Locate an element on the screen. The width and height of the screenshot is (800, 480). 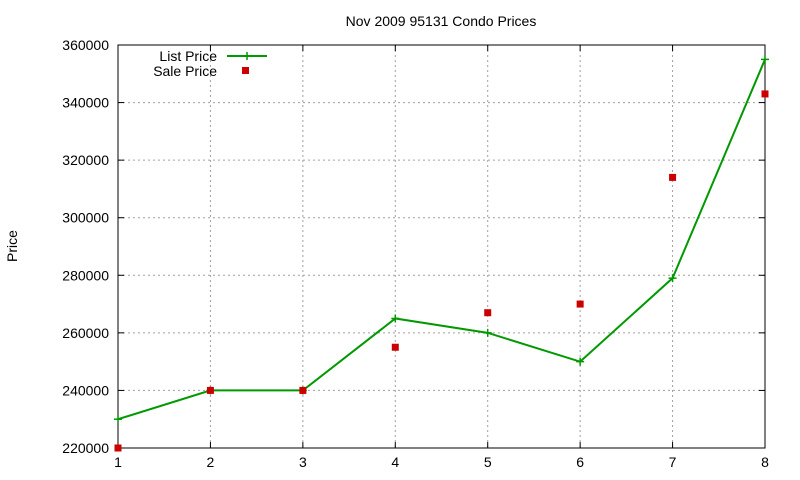
x-tick-label: 2 is located at coordinates (211, 462).